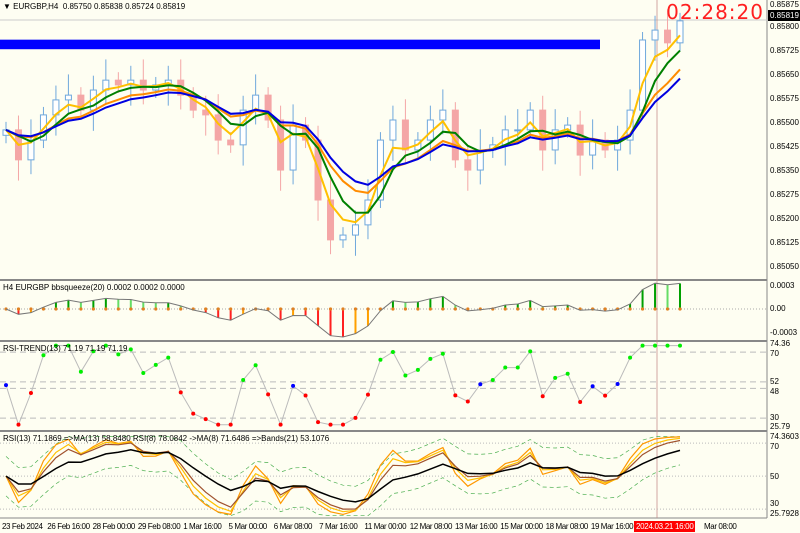  What do you see at coordinates (36, 6) in the screenshot?
I see `symbol-label: EURGBP,H4` at bounding box center [36, 6].